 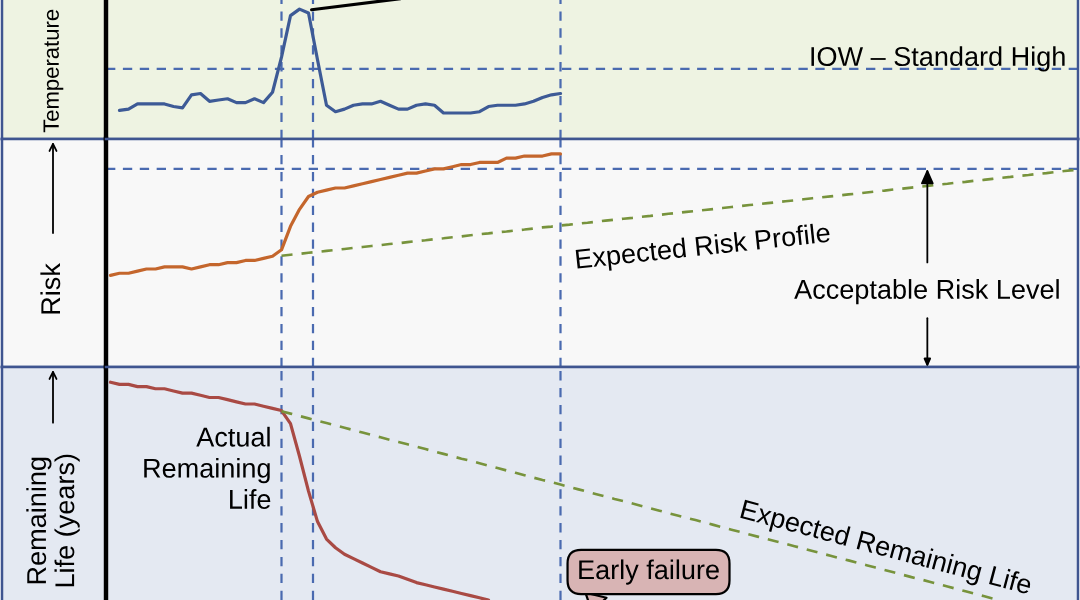 What do you see at coordinates (703, 248) in the screenshot?
I see `text: Expected Risk Profile` at bounding box center [703, 248].